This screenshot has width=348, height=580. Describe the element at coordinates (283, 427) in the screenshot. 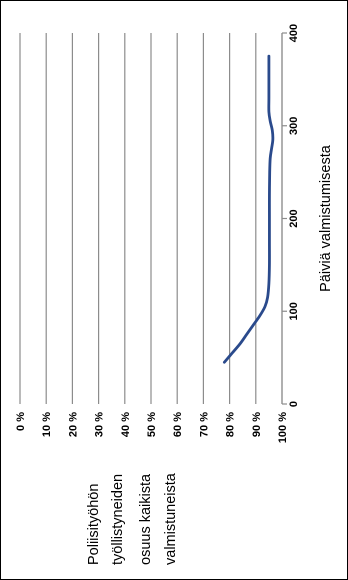

I see `y-tick-label: 100 %` at that location.